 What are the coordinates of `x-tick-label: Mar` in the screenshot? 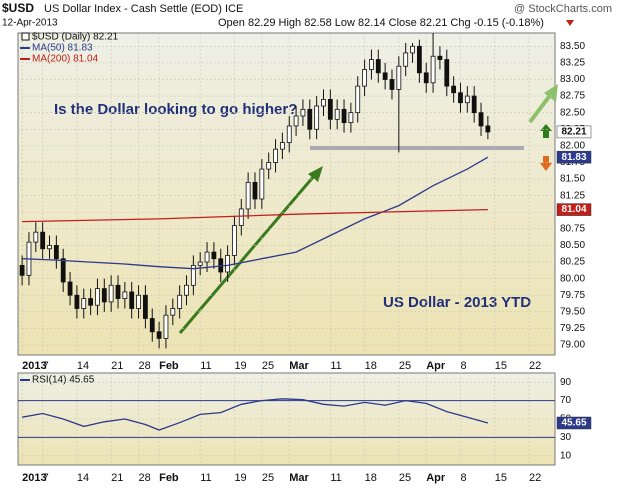 It's located at (299, 478).